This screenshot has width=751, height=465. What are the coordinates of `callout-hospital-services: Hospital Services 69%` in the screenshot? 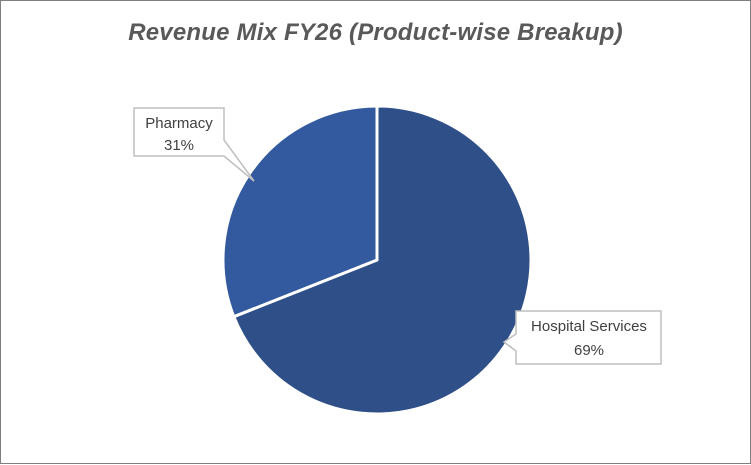 It's located at (582, 337).